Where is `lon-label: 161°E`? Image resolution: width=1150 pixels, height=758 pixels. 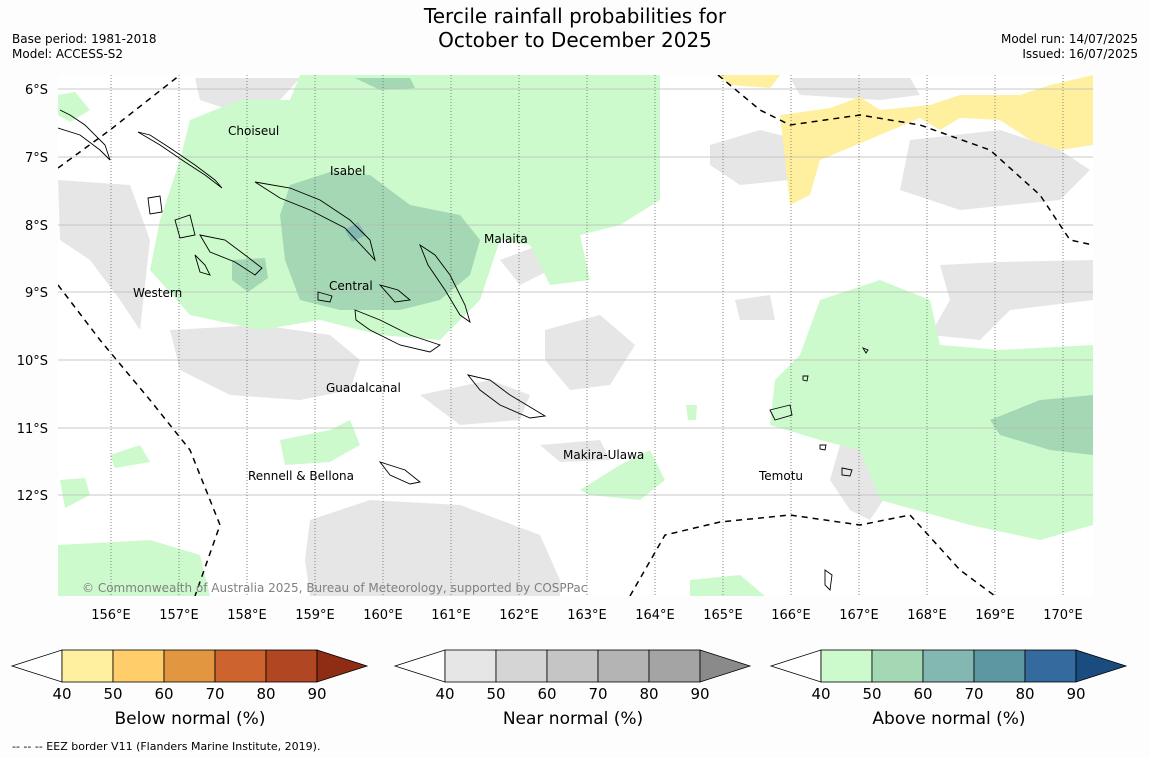 lon-label: 161°E is located at coordinates (451, 615).